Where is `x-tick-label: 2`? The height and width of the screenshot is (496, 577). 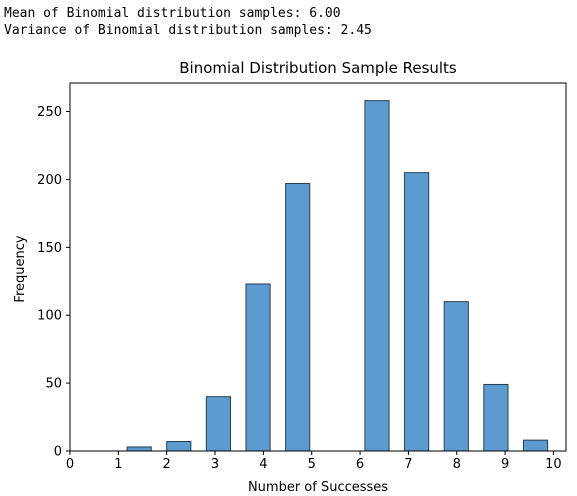
x-tick-label: 2 is located at coordinates (167, 464).